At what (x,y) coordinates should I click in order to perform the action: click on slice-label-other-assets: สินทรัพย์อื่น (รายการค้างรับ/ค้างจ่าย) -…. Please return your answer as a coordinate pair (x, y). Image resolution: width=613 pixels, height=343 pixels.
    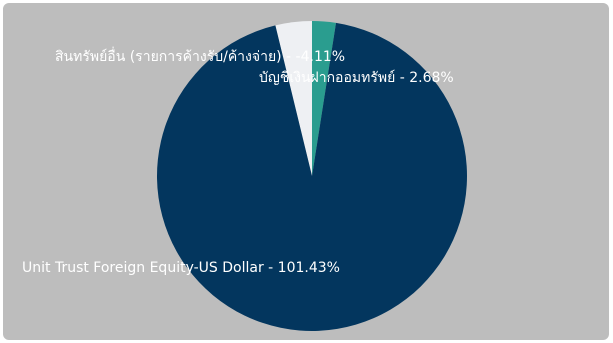
    Looking at the image, I should click on (200, 56).